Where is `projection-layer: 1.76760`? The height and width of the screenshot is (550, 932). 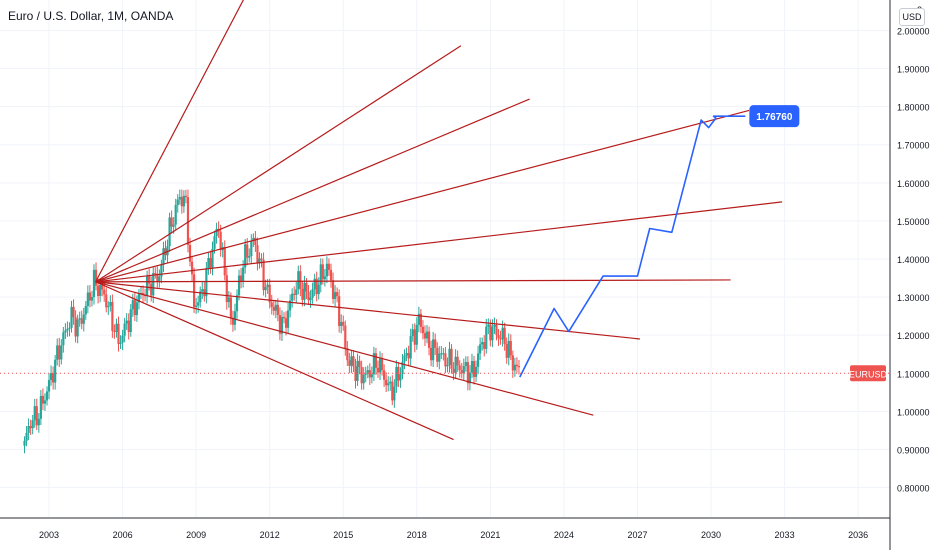
projection-layer: 1.76760 is located at coordinates (659, 241).